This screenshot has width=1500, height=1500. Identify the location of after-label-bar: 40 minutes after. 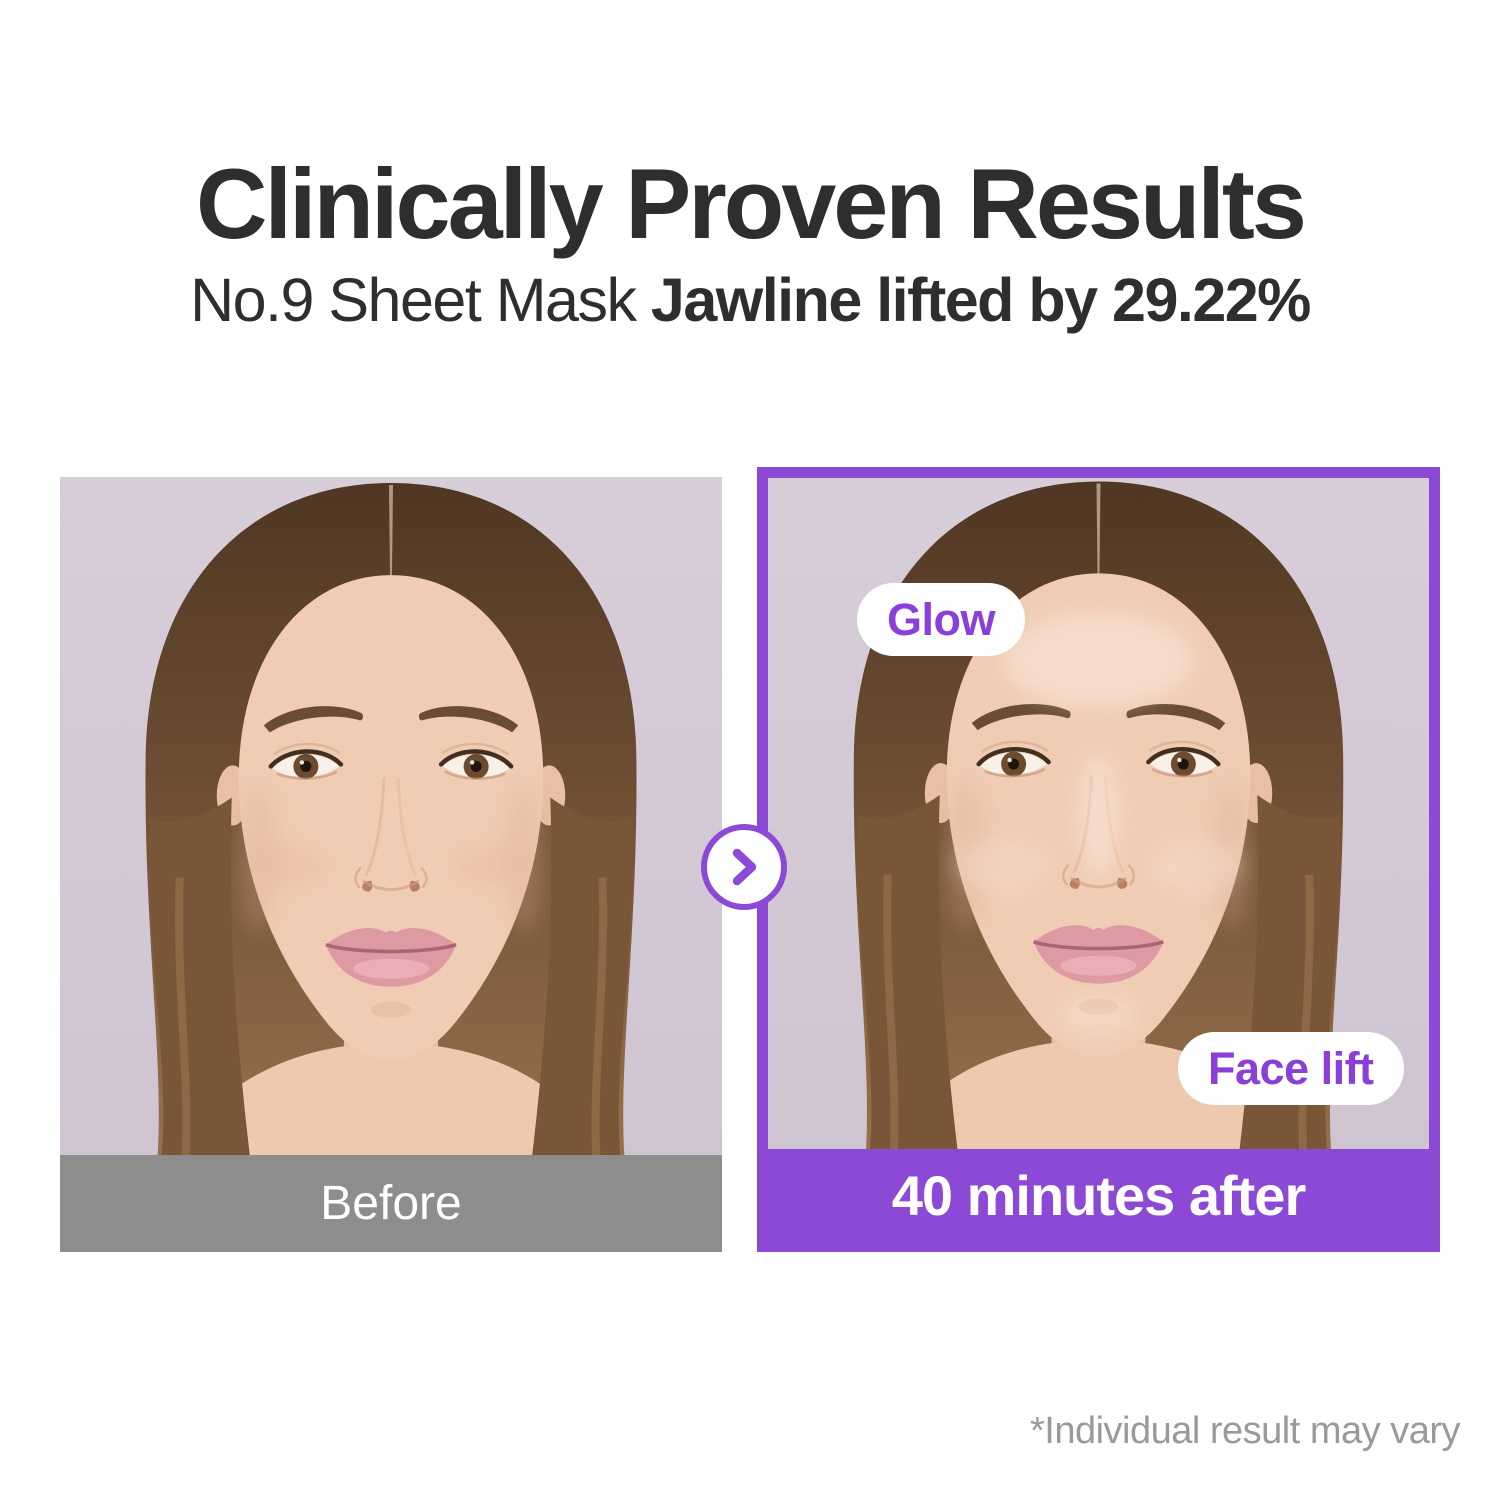
(1098, 1195).